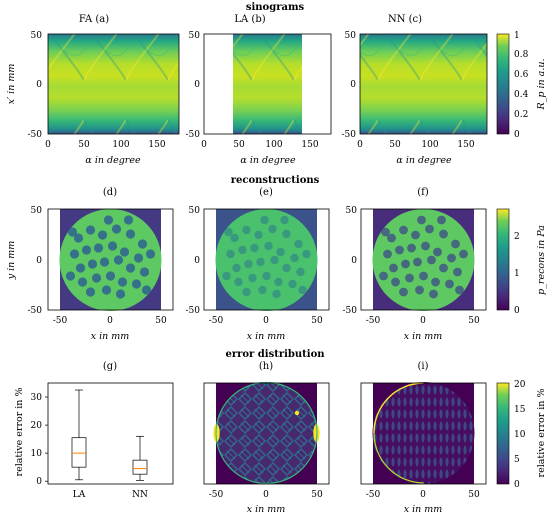  Describe the element at coordinates (398, 408) in the screenshot. I see `error-rim-upper-i` at that location.